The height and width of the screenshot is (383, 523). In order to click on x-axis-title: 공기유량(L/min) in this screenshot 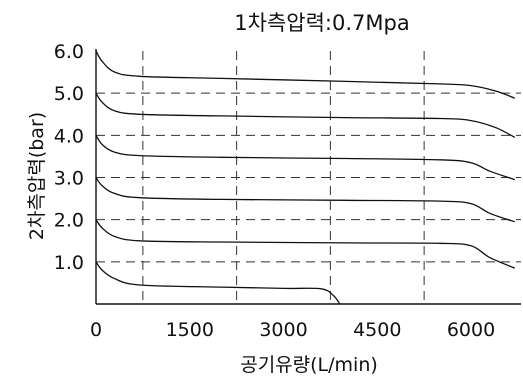, I will do `click(309, 365)`.